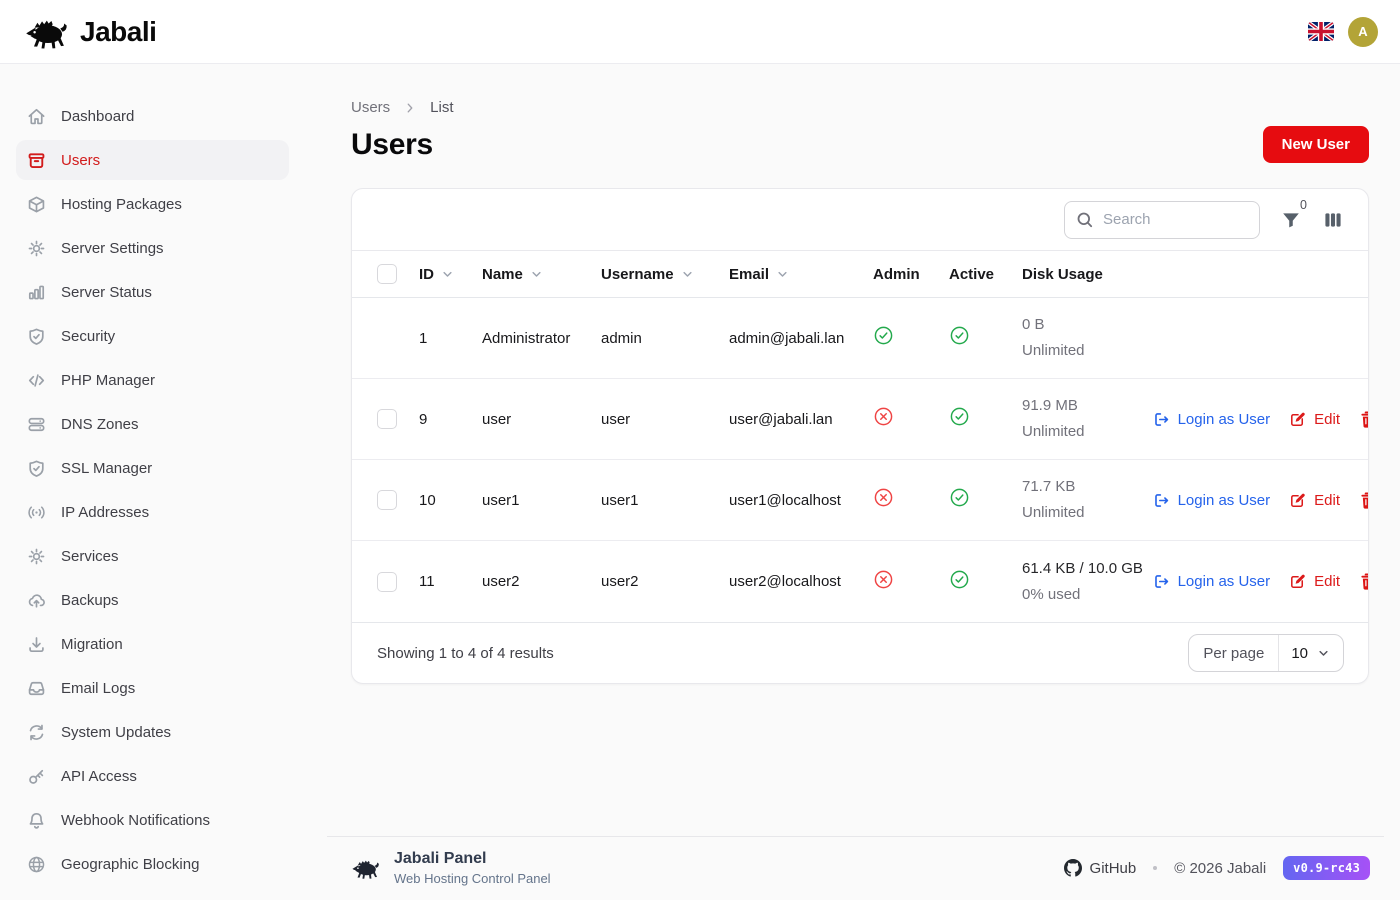  I want to click on github-link: GitHub, so click(1099, 868).